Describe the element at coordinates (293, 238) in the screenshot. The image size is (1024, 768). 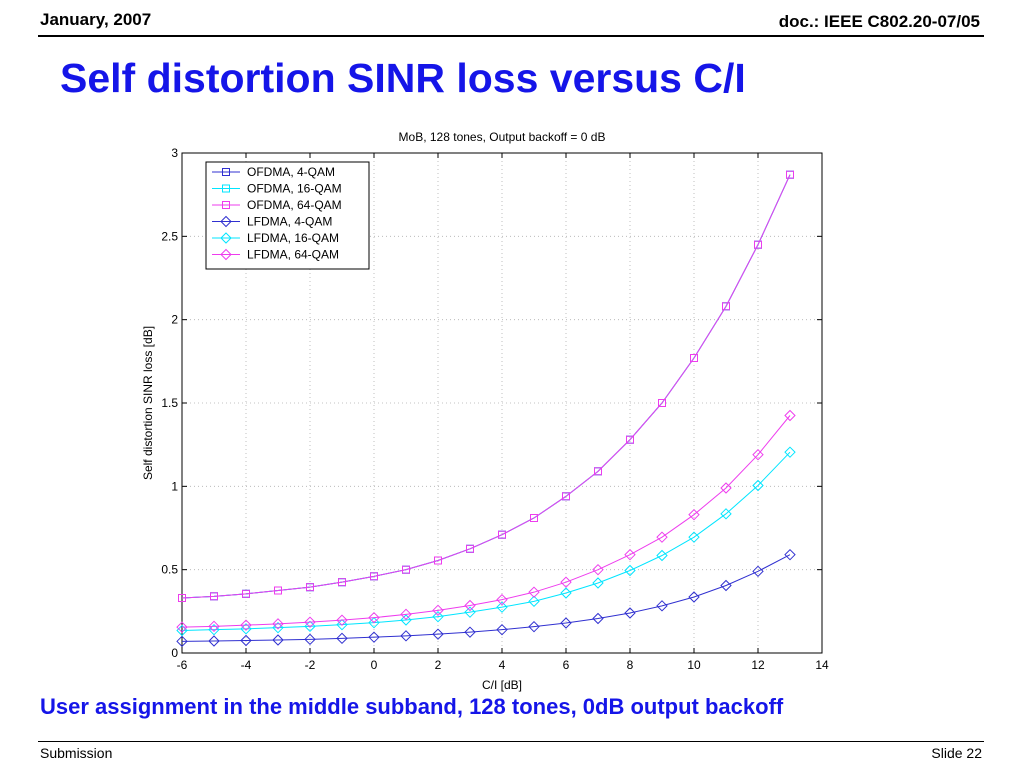
I see `legend-label: LFDMA, 16-QAM` at that location.